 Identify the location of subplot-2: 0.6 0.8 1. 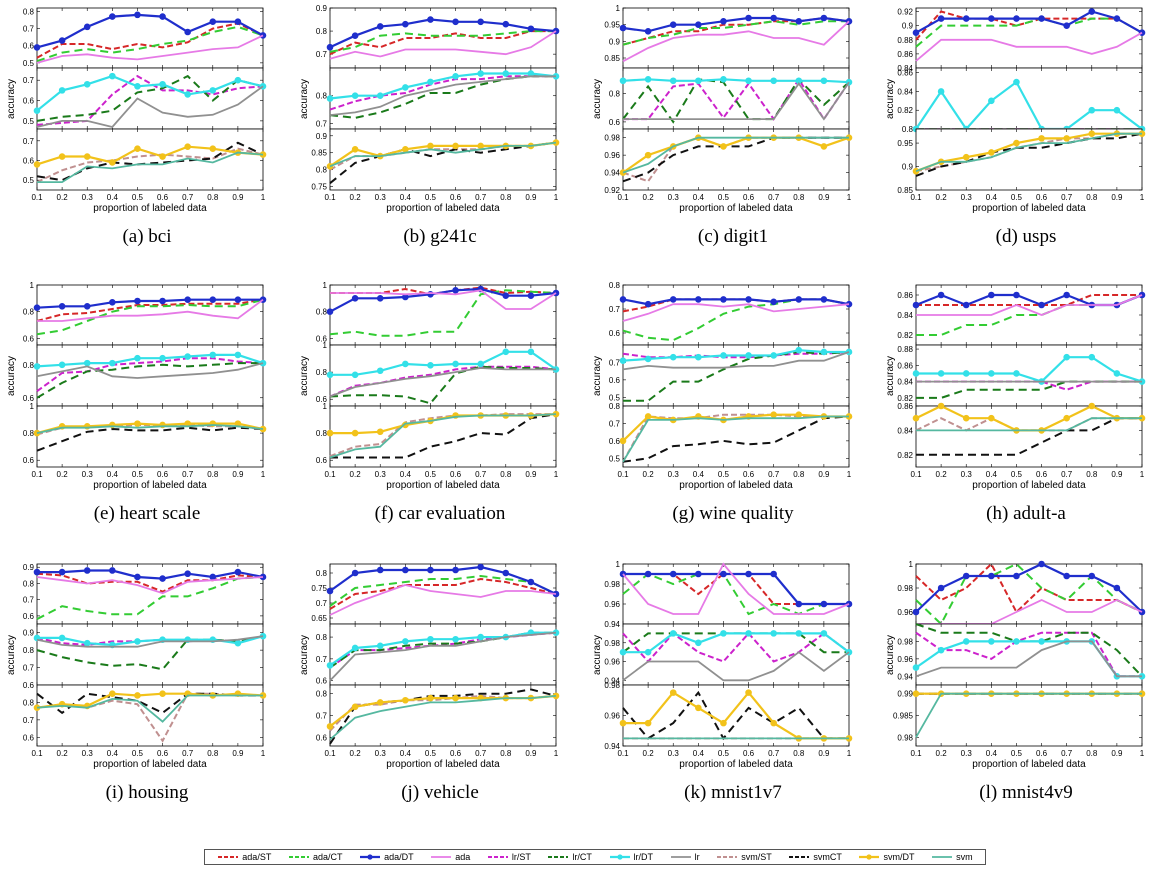
(438, 374).